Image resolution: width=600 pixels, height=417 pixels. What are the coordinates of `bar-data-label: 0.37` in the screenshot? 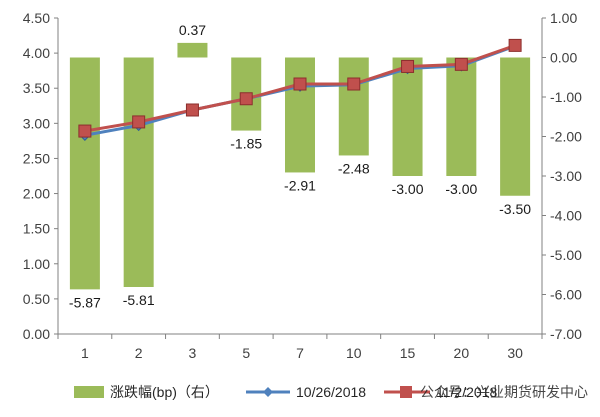 It's located at (192, 30).